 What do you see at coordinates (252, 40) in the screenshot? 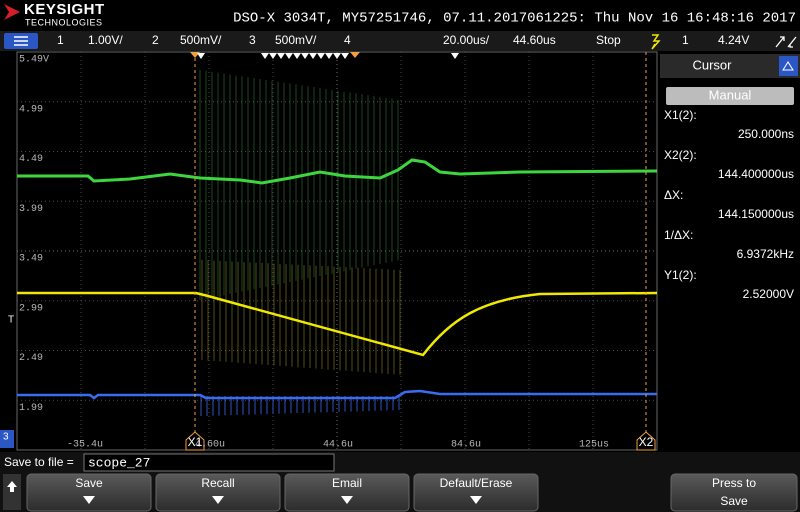
I see `ch3-num: 3` at bounding box center [252, 40].